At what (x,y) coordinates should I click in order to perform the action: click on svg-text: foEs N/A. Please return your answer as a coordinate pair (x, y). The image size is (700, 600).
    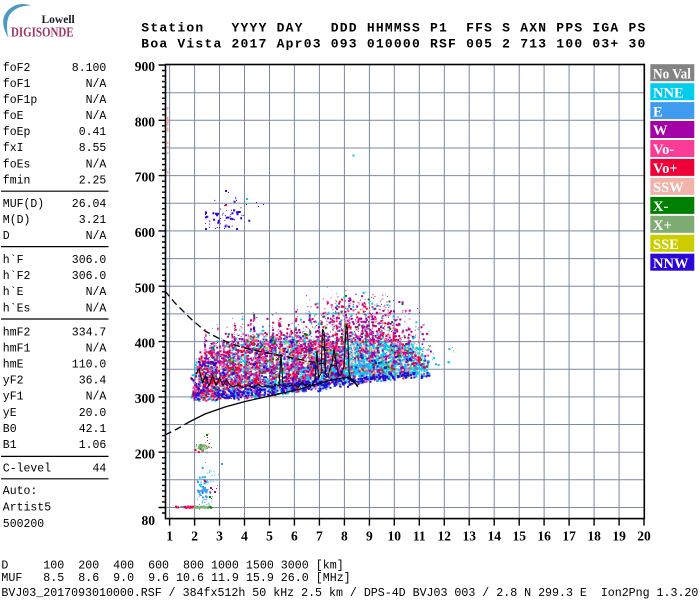
    Looking at the image, I should click on (55, 164).